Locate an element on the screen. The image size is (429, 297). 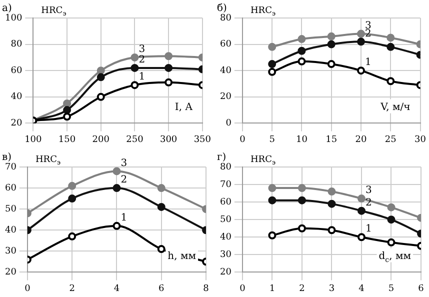
x-tick-label: 100 is located at coordinates (33, 139).